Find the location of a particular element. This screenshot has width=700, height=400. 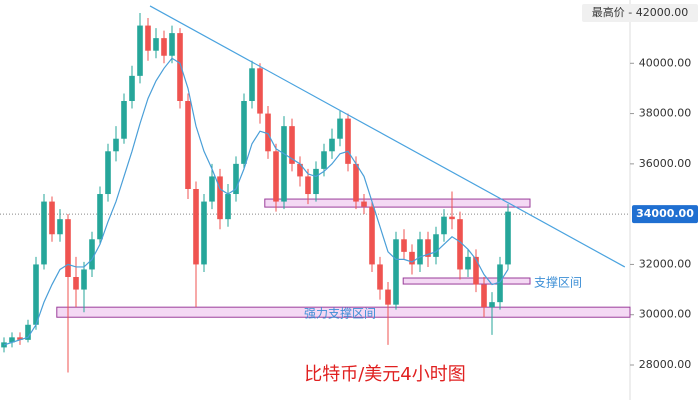

last-price-label: 34000.00 is located at coordinates (665, 213).